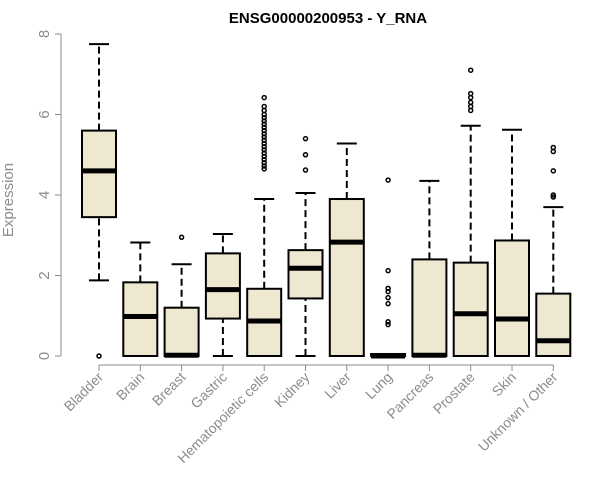 This screenshot has width=600, height=500. What do you see at coordinates (44, 275) in the screenshot?
I see `y-tick-label: 2` at bounding box center [44, 275].